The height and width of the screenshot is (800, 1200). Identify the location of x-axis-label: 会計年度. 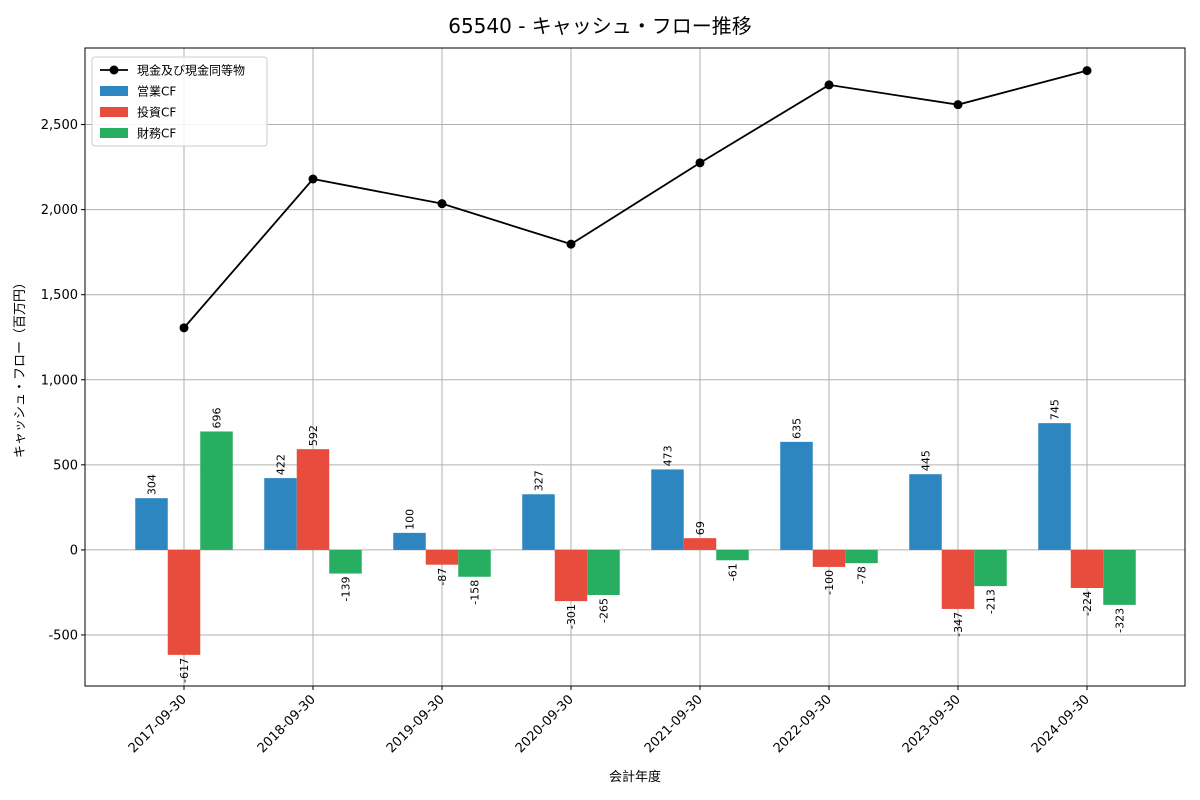
(635, 777).